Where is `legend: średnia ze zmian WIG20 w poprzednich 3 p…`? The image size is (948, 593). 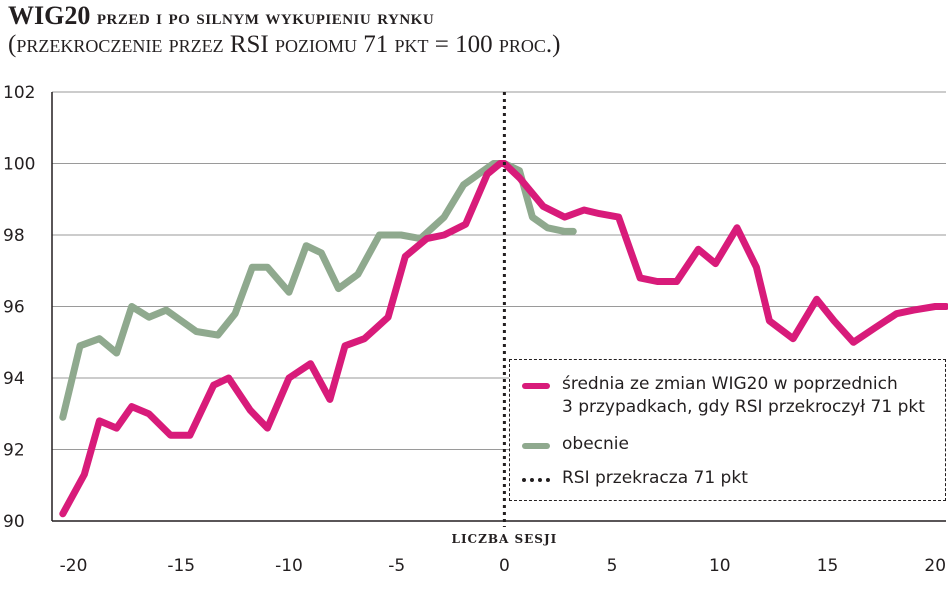 legend: średnia ze zmian WIG20 w poprzednich 3 p… is located at coordinates (727, 430).